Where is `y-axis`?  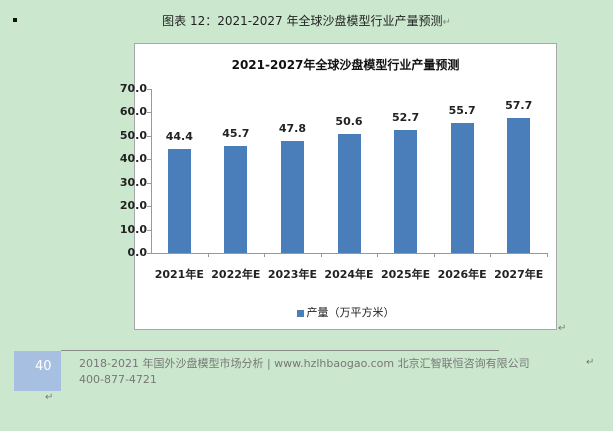 y-axis is located at coordinates (151, 171).